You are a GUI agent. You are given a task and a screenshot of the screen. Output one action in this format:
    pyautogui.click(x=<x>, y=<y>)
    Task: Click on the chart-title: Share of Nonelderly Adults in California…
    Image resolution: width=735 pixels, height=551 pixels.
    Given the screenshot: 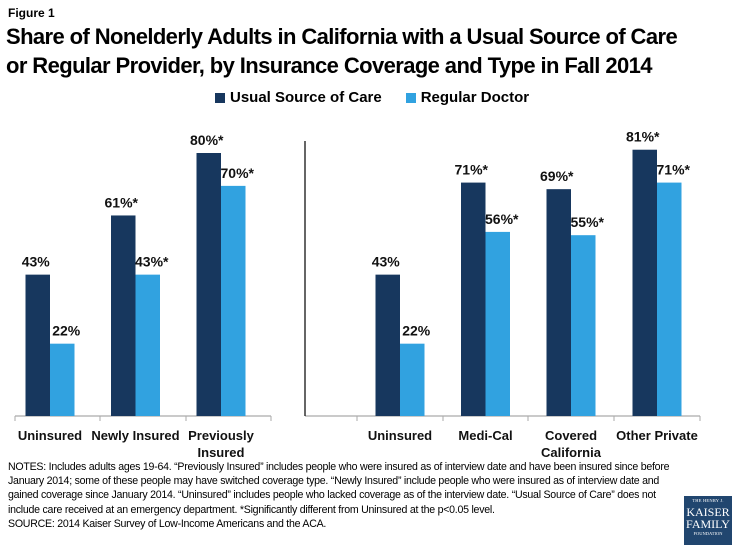 What is the action you would take?
    pyautogui.click(x=370, y=51)
    